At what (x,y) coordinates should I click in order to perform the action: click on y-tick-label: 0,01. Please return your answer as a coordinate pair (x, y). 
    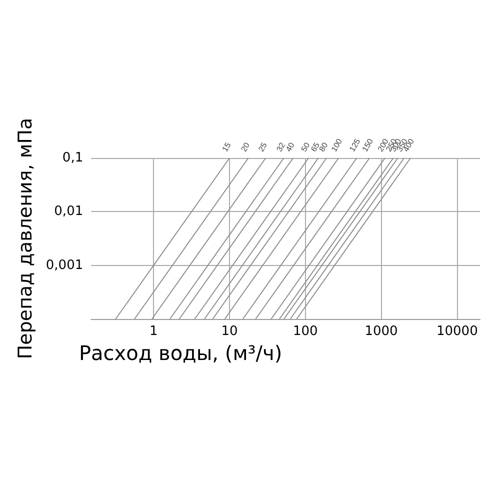
    Looking at the image, I should click on (69, 212).